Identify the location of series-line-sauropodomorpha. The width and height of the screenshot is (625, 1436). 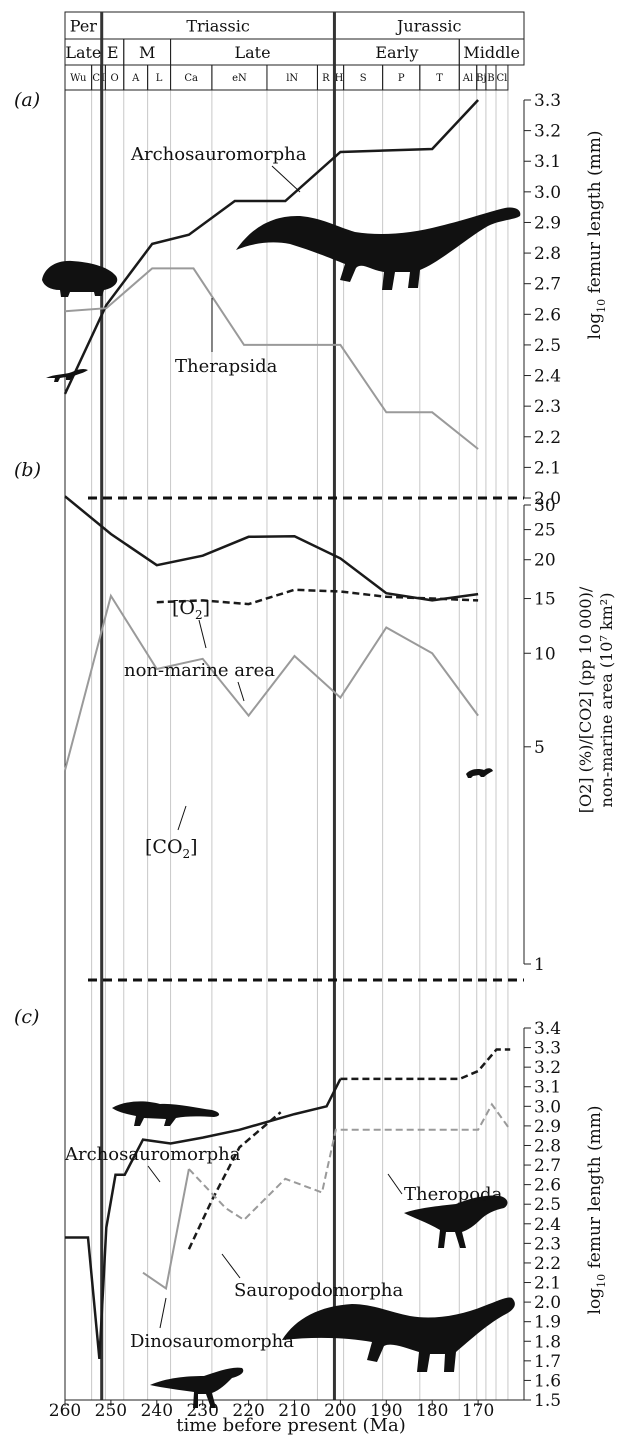
(234, 1180).